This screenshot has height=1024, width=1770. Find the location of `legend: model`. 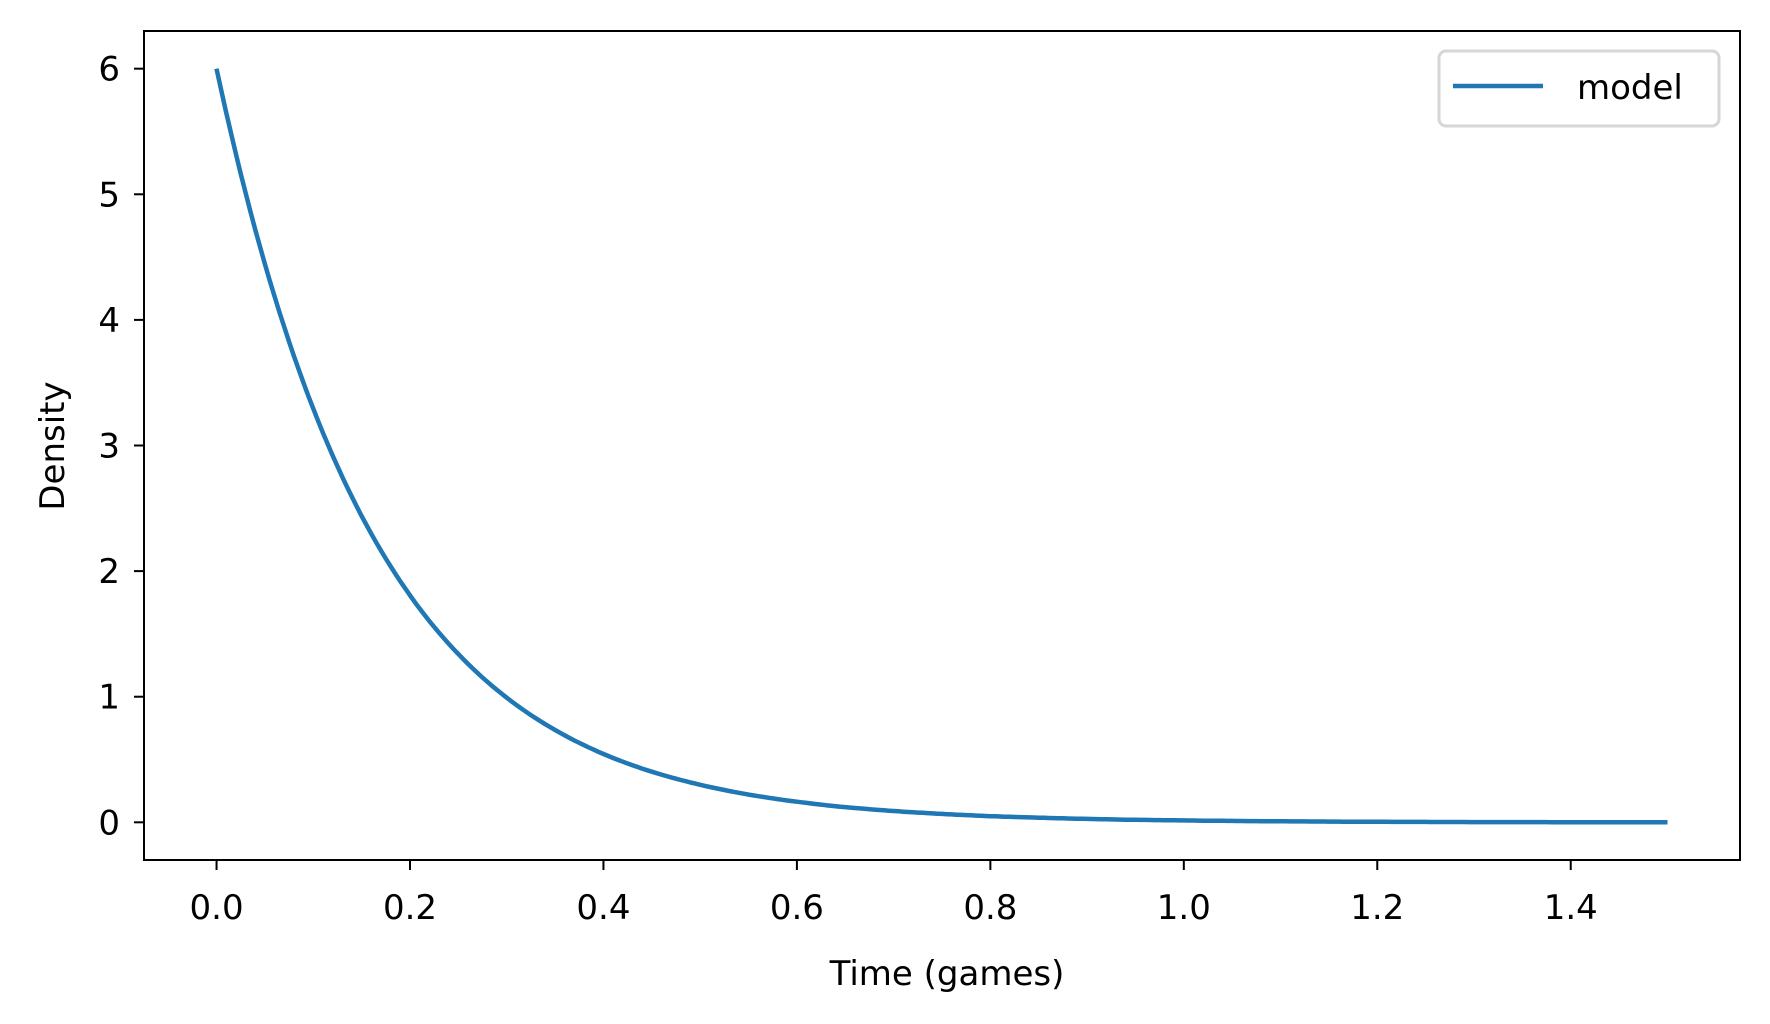

legend: model is located at coordinates (1579, 88).